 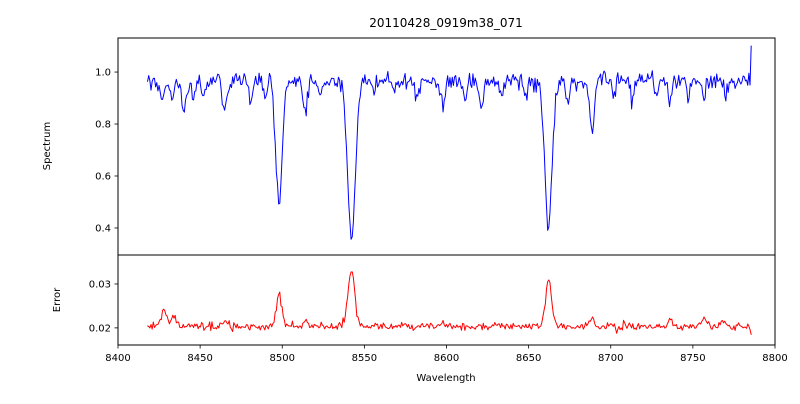 I want to click on error-y-tick-label: 0.02, so click(x=100, y=328).